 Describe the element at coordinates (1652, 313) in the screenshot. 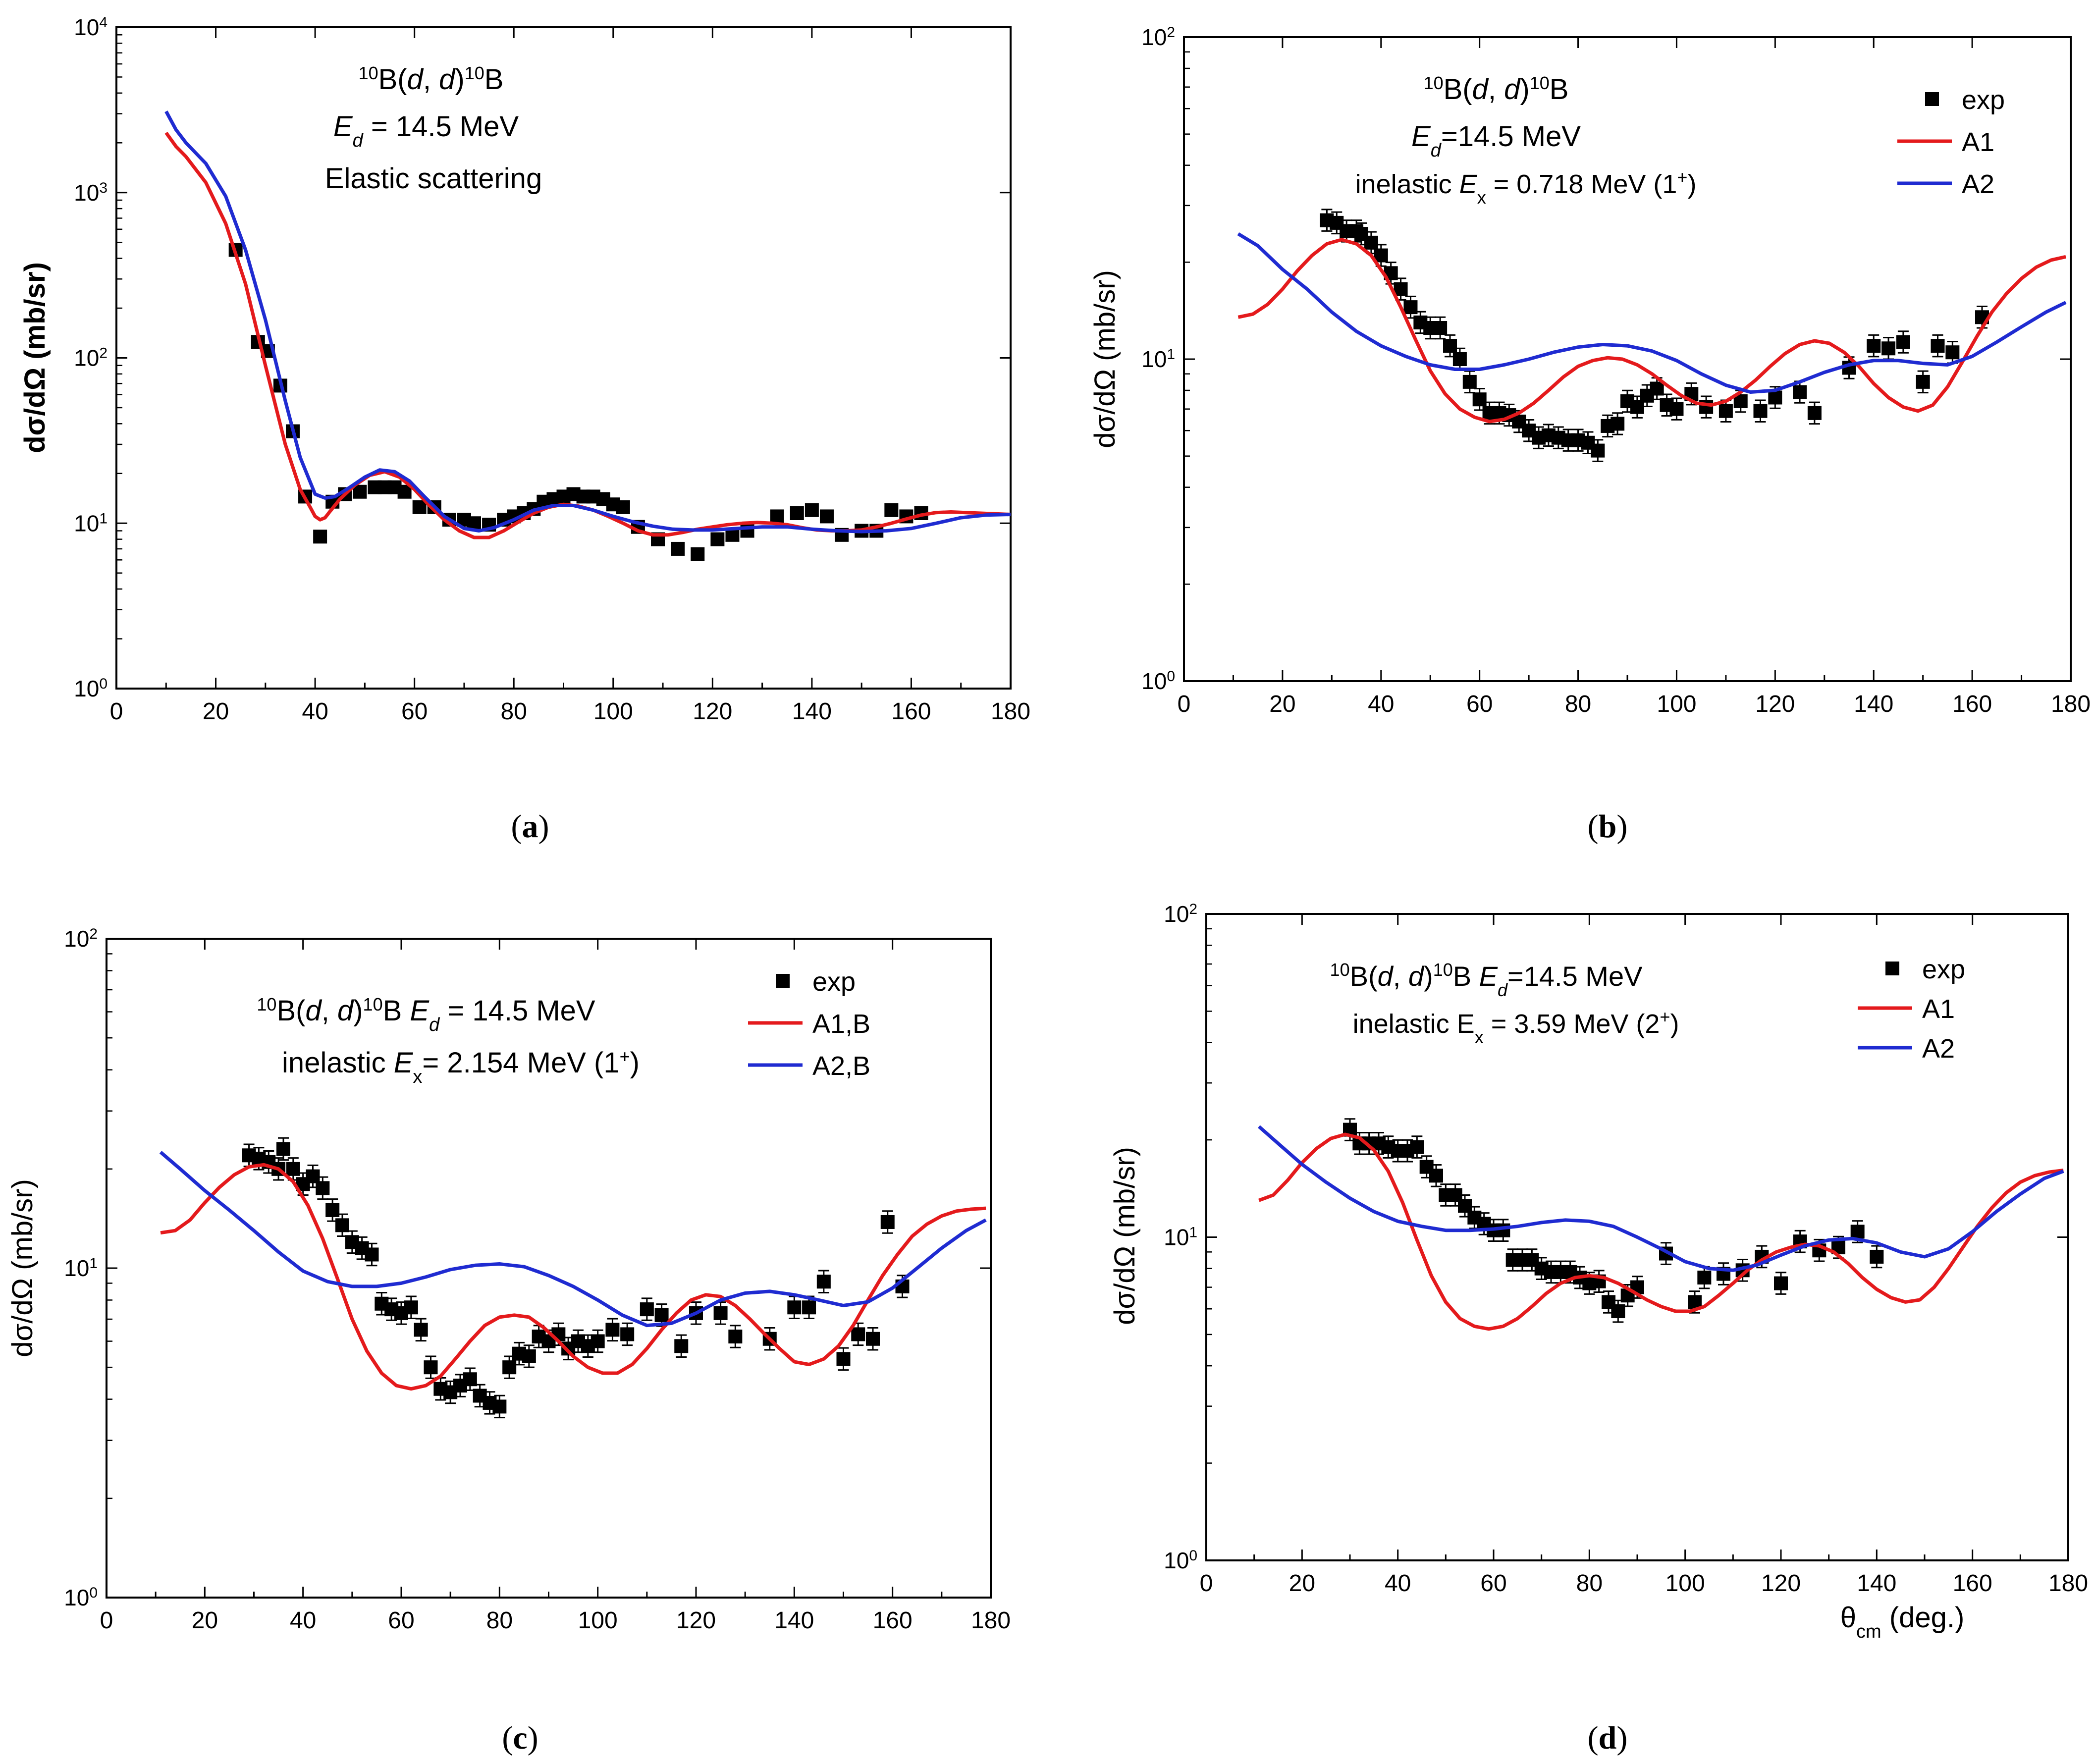

I see `panel-b-series-a2-line` at that location.